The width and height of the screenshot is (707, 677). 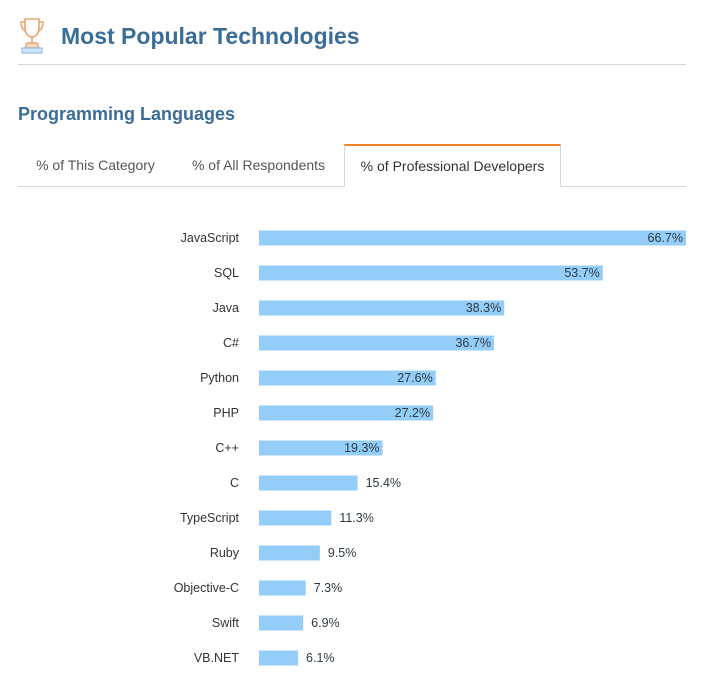 I want to click on bar-ruby, so click(x=289, y=553).